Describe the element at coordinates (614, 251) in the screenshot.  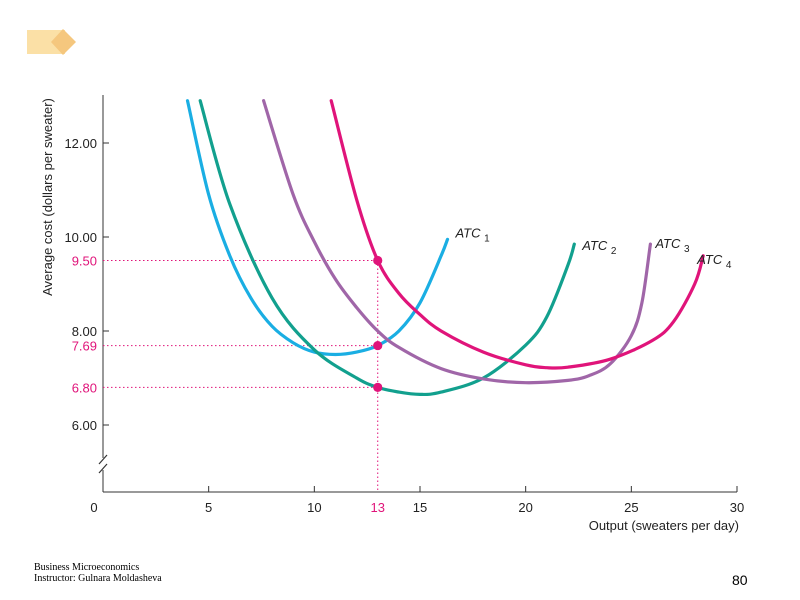
I see `series-label-subscript: 2` at that location.